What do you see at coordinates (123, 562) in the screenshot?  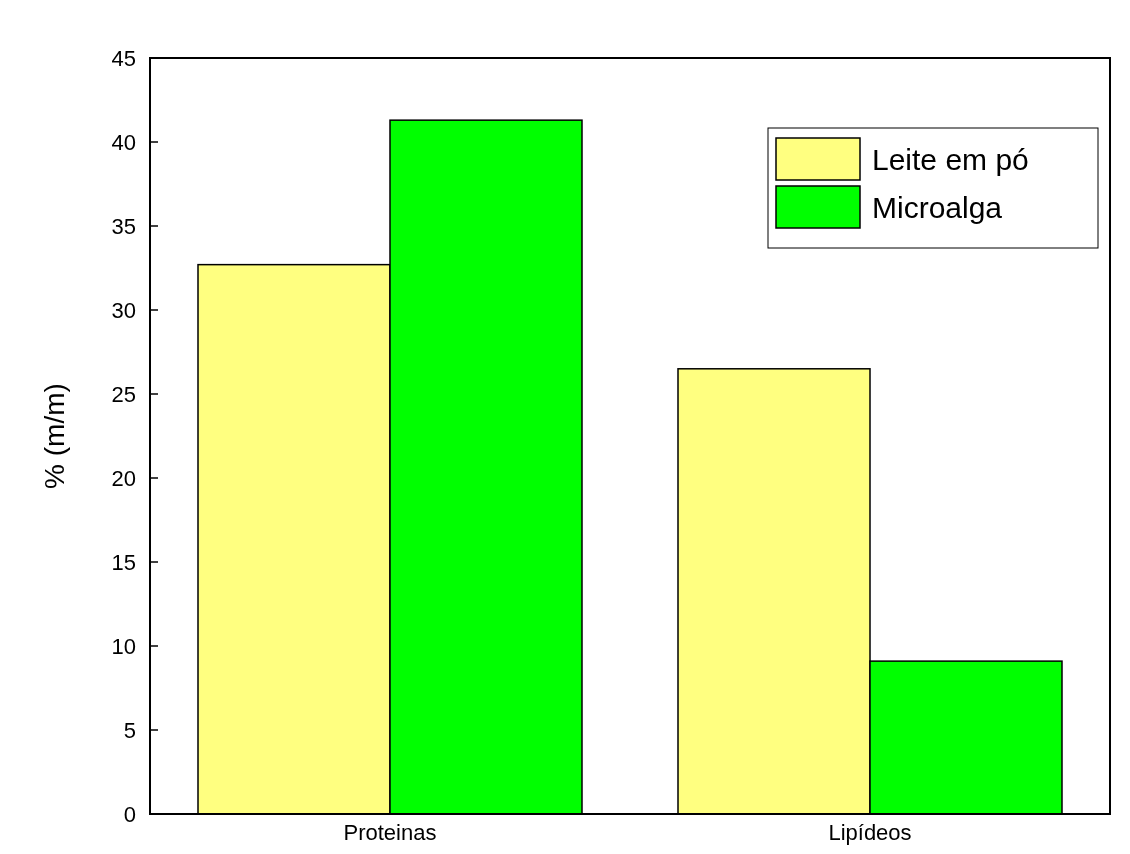 I see `y-tick-label: 15` at bounding box center [123, 562].